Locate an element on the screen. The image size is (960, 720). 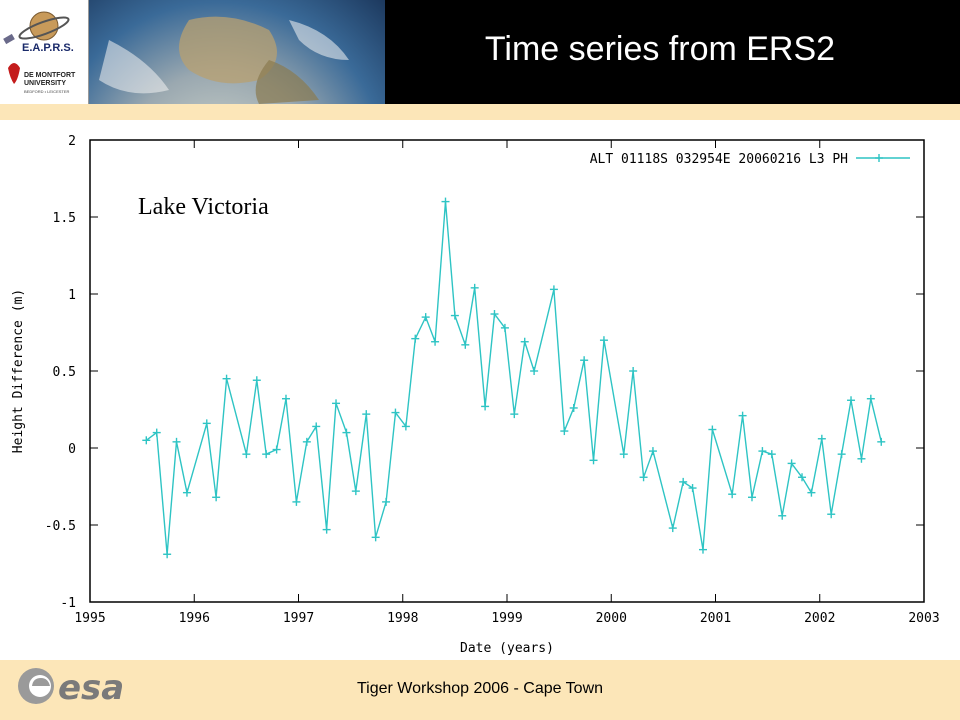
y-tick-label: 1.5 is located at coordinates (64, 218).